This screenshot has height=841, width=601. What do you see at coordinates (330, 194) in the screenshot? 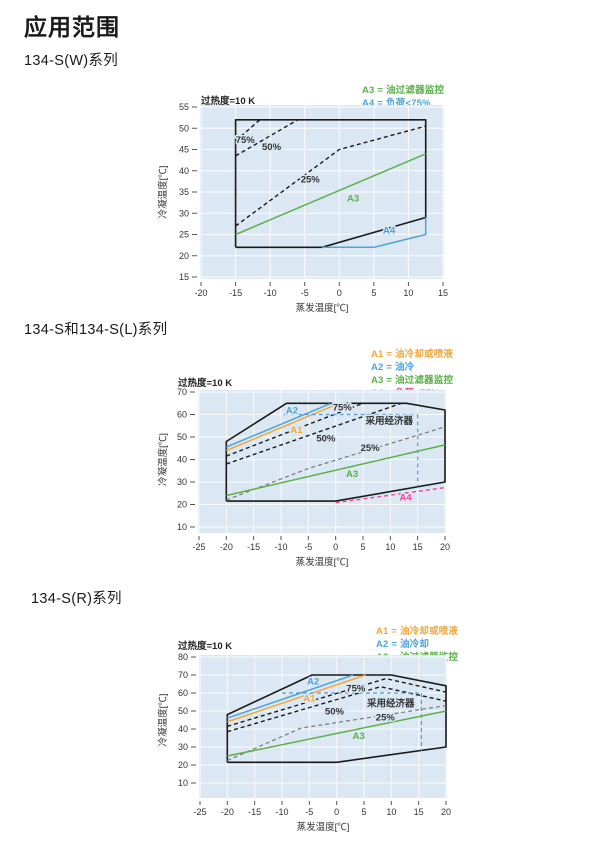
I see `series-A3-oil-filter-monitoring` at bounding box center [330, 194].